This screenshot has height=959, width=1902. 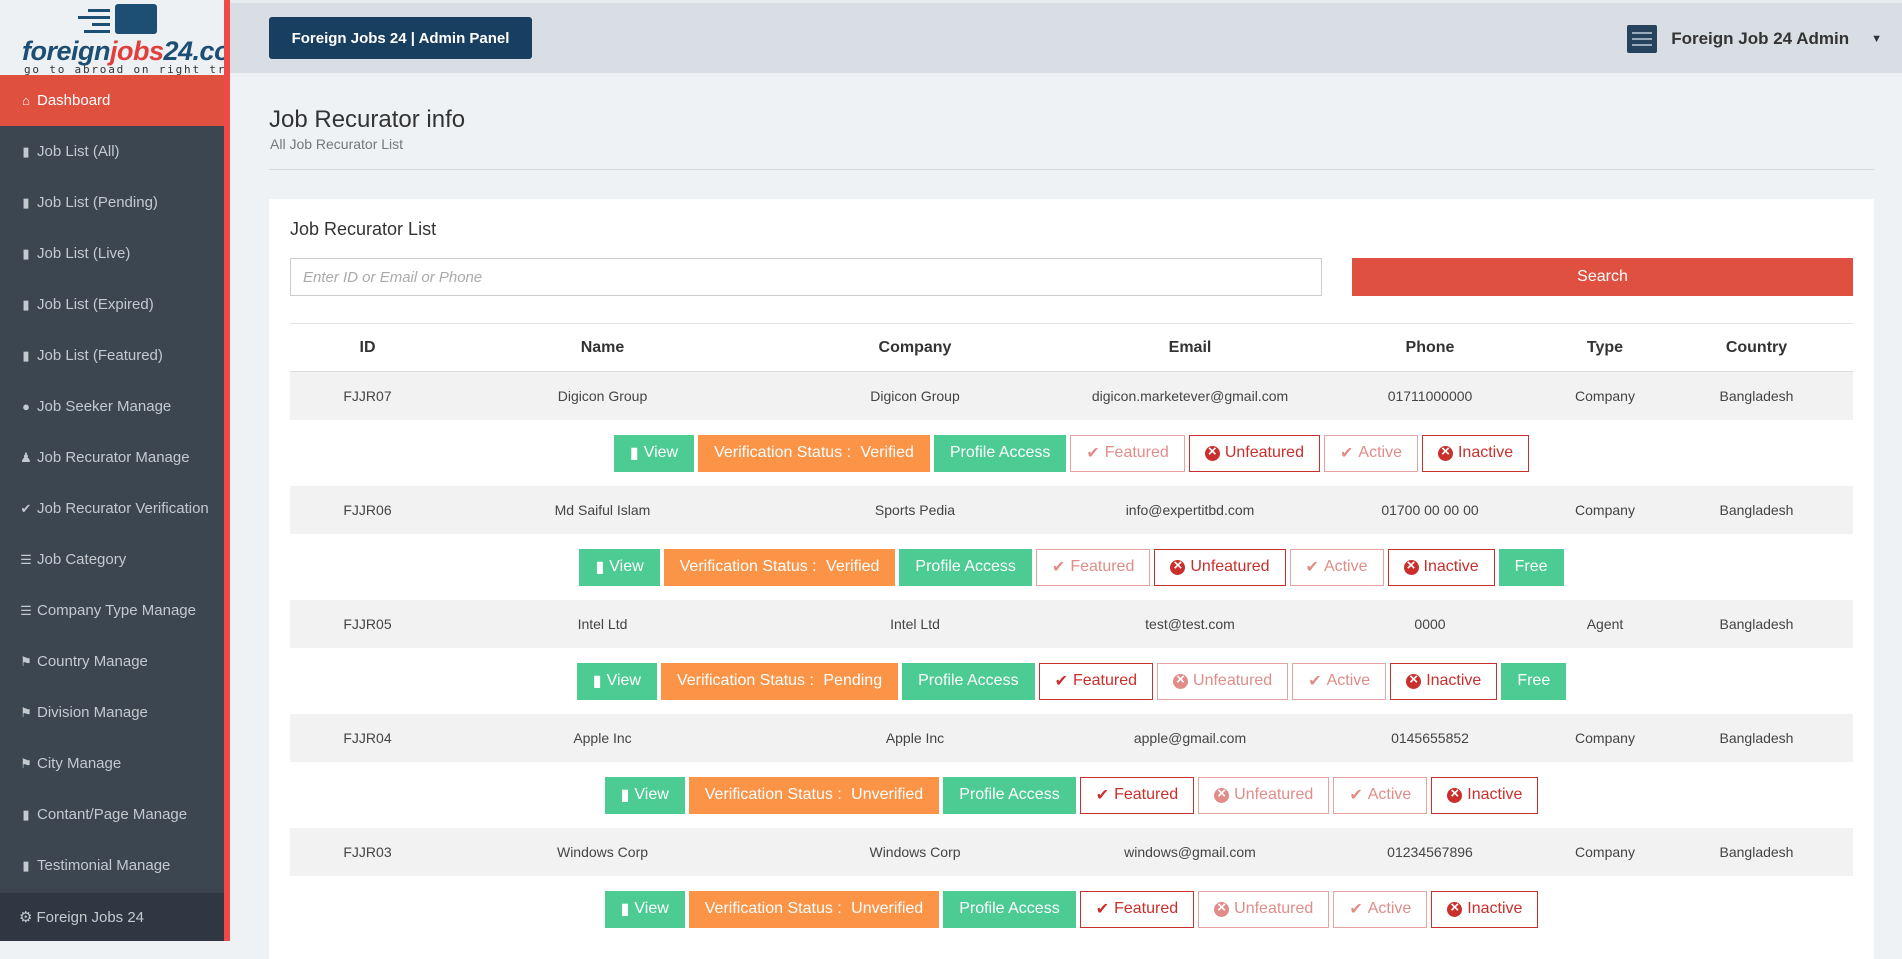 What do you see at coordinates (26, 457) in the screenshot?
I see `user-secret-icon: ♟` at bounding box center [26, 457].